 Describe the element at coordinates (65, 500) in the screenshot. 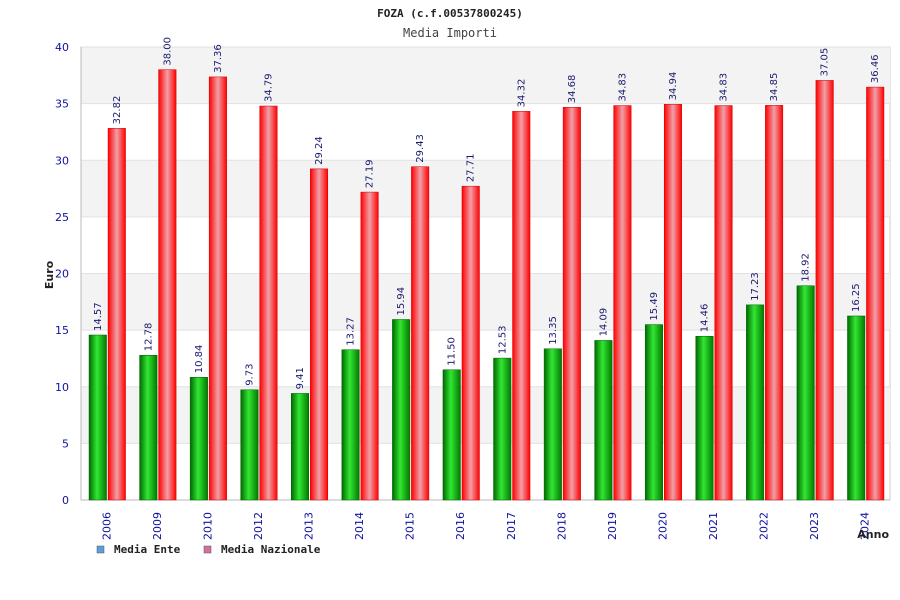

I see `y-tick-label: 0` at that location.